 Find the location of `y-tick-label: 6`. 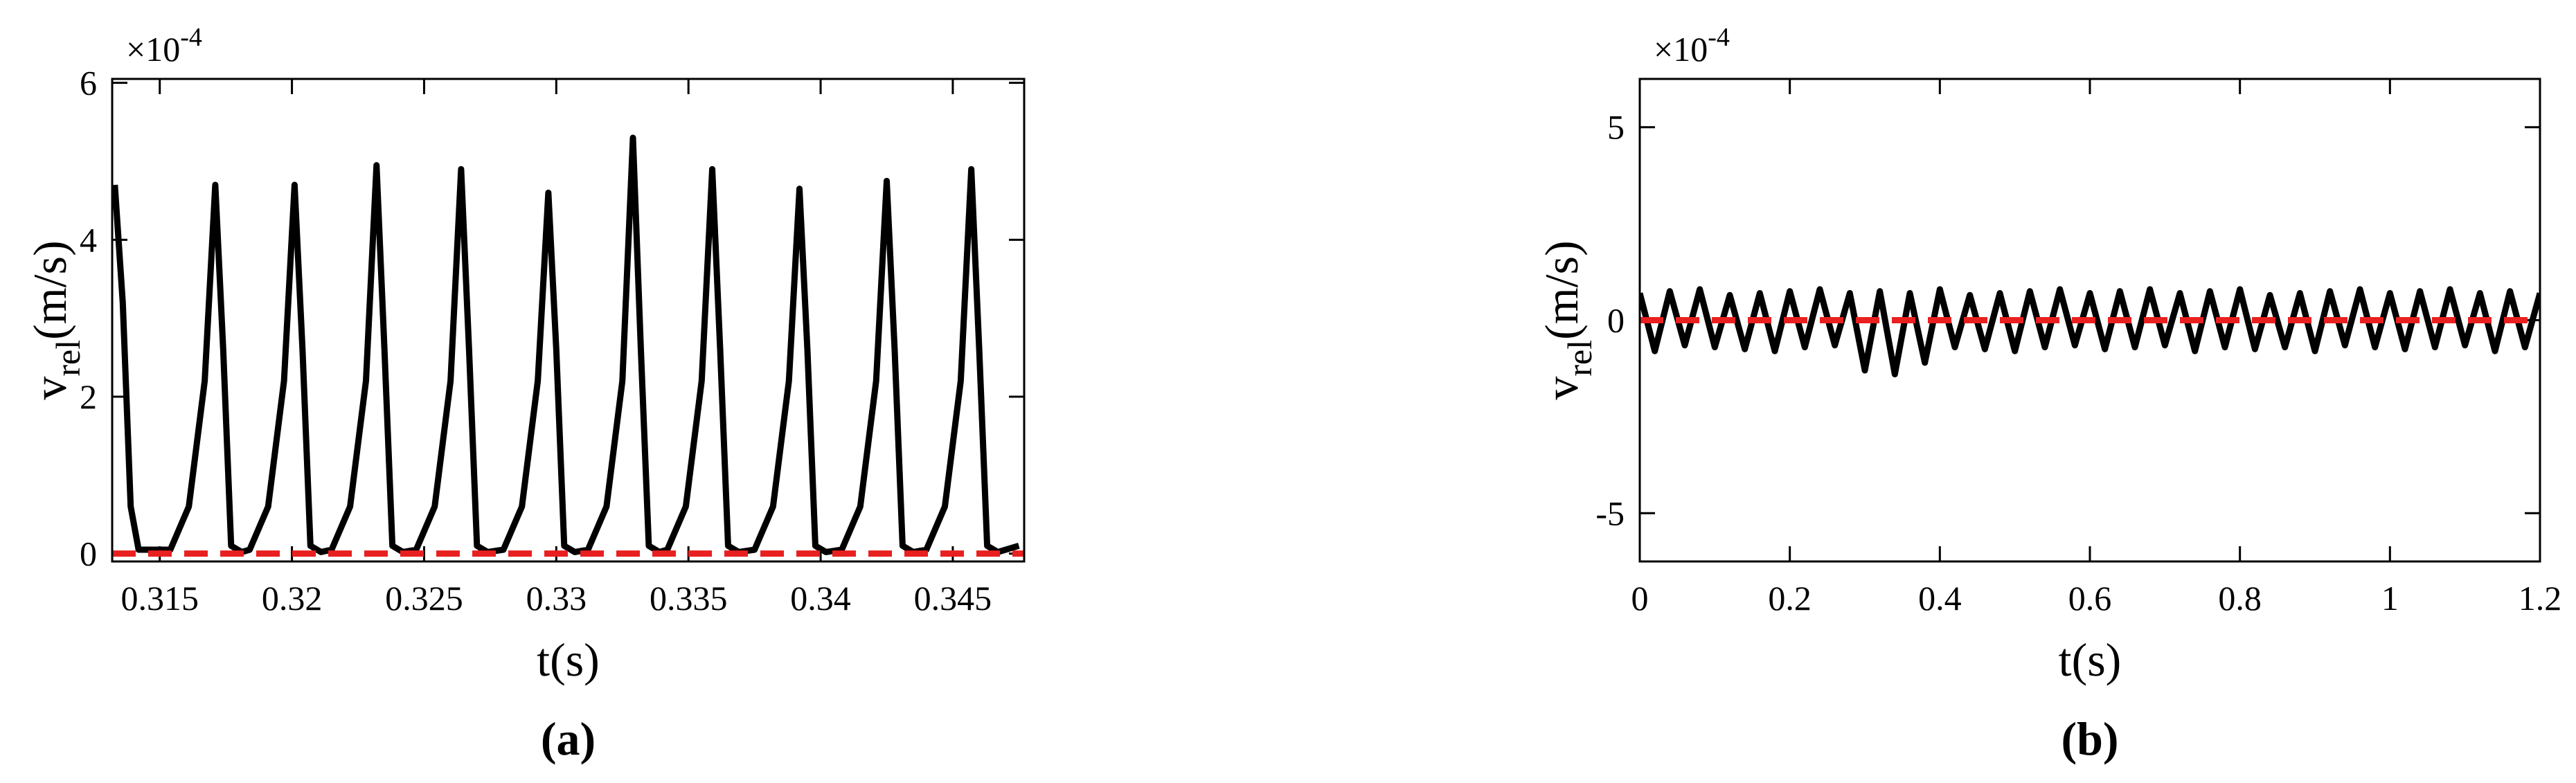

y-tick-label: 6 is located at coordinates (89, 83).